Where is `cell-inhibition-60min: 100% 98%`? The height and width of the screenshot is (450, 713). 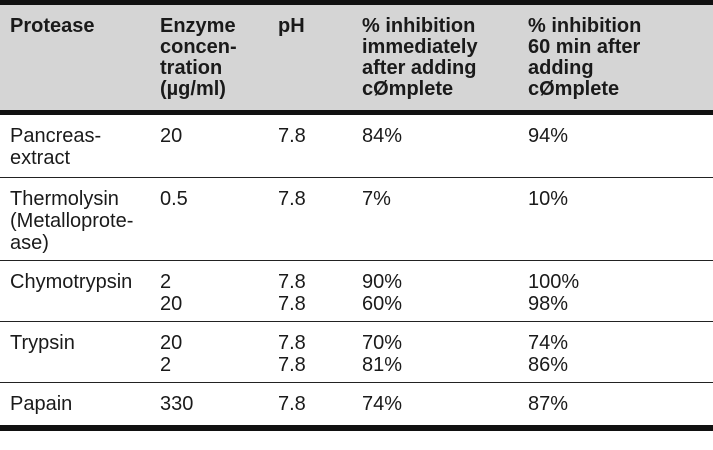
cell-inhibition-60min: 100% 98% is located at coordinates (554, 293).